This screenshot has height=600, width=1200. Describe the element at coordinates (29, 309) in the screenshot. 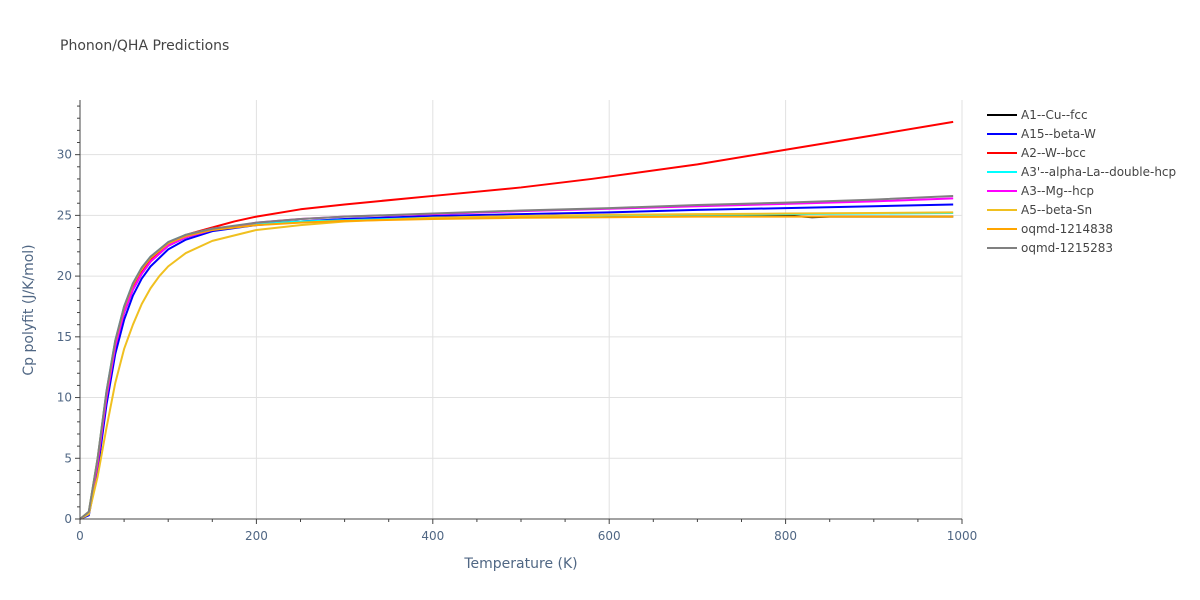

I see `y-axis-label: Cp polyfit (J/K/mol)` at that location.